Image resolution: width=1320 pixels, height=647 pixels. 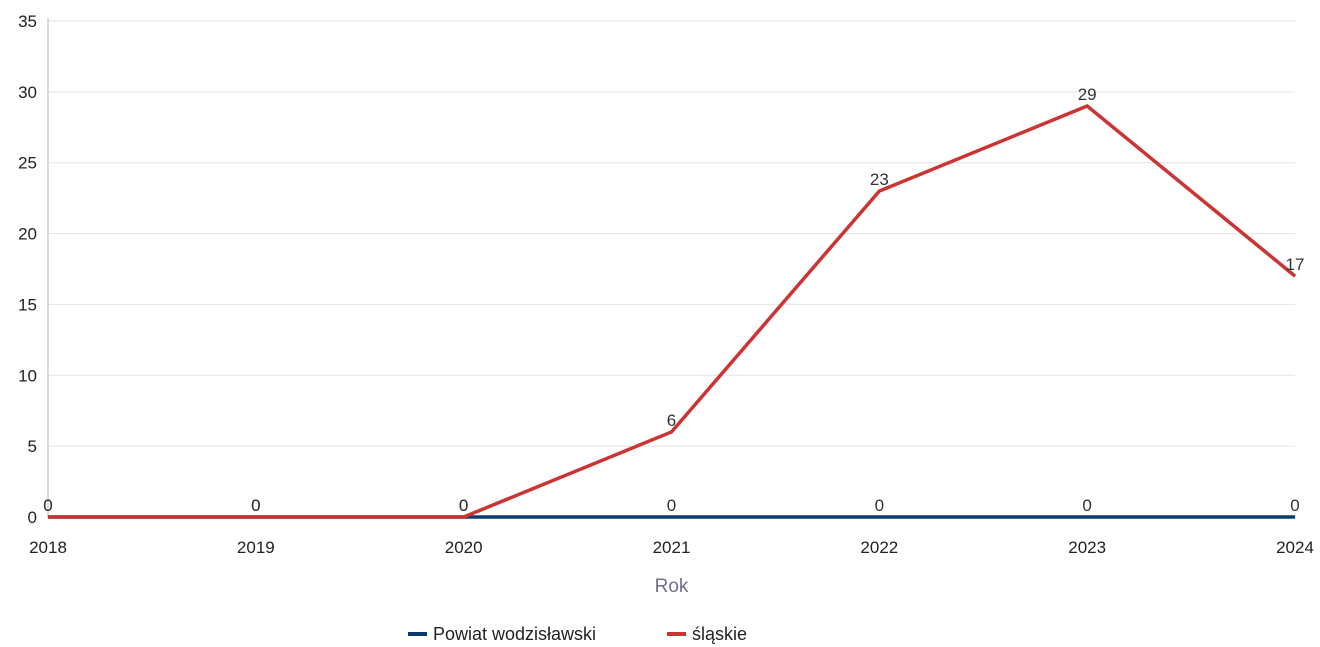 I want to click on legend-label: Powiat wodzisławski, so click(x=514, y=634).